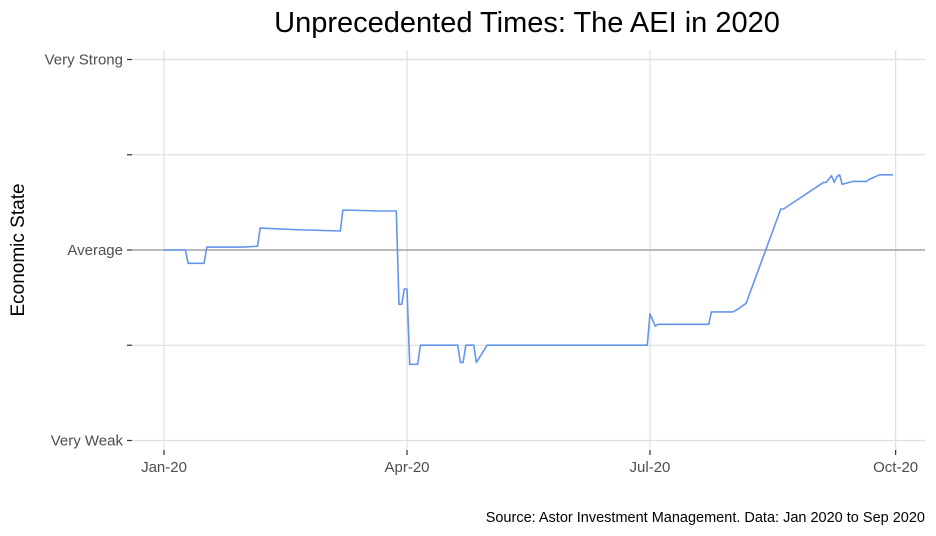  I want to click on y-axis-title: Economic State, so click(18, 249).